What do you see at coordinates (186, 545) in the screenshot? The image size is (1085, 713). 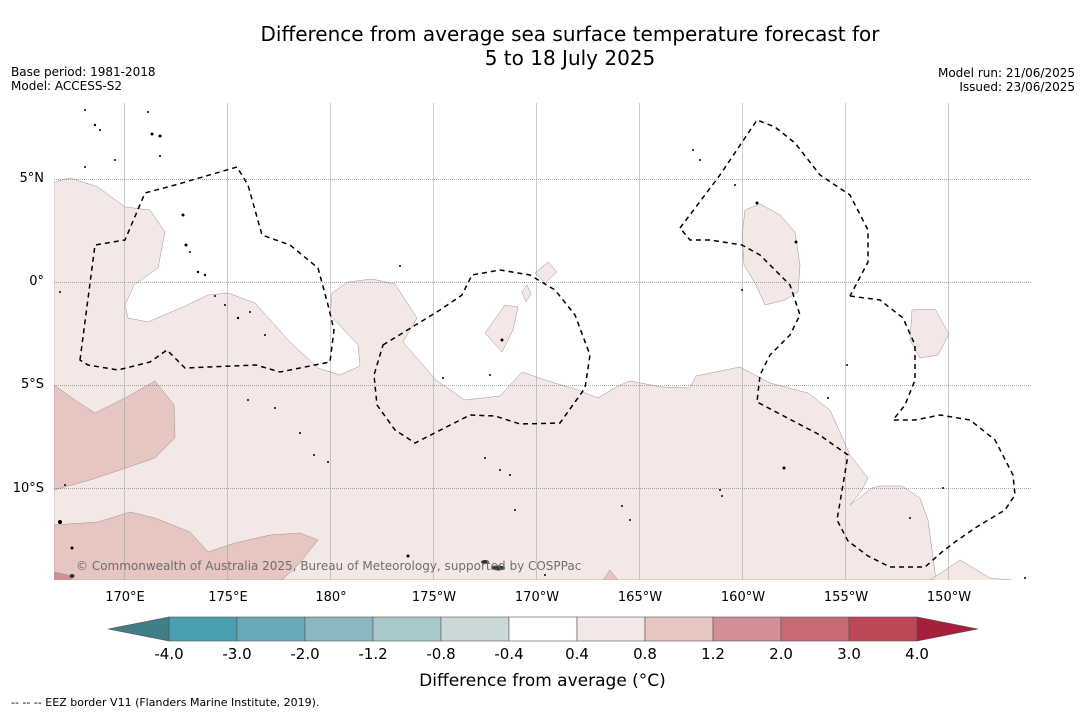 I see `moderate-warm-anomaly-southwest` at bounding box center [186, 545].